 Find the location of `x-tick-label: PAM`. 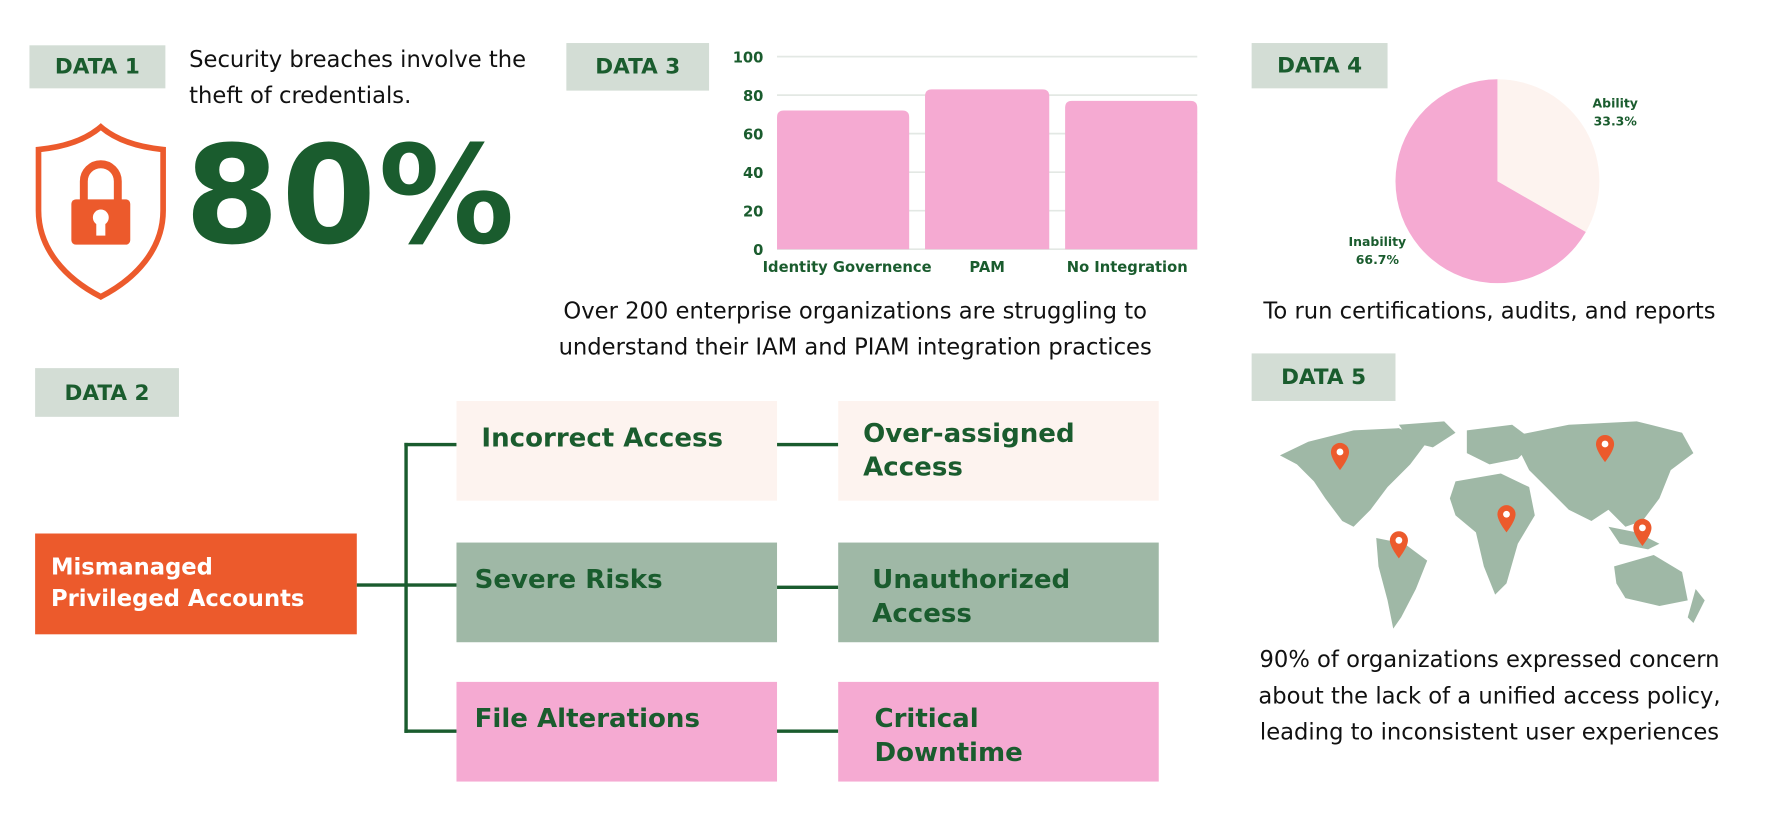

x-tick-label: PAM is located at coordinates (986, 267).